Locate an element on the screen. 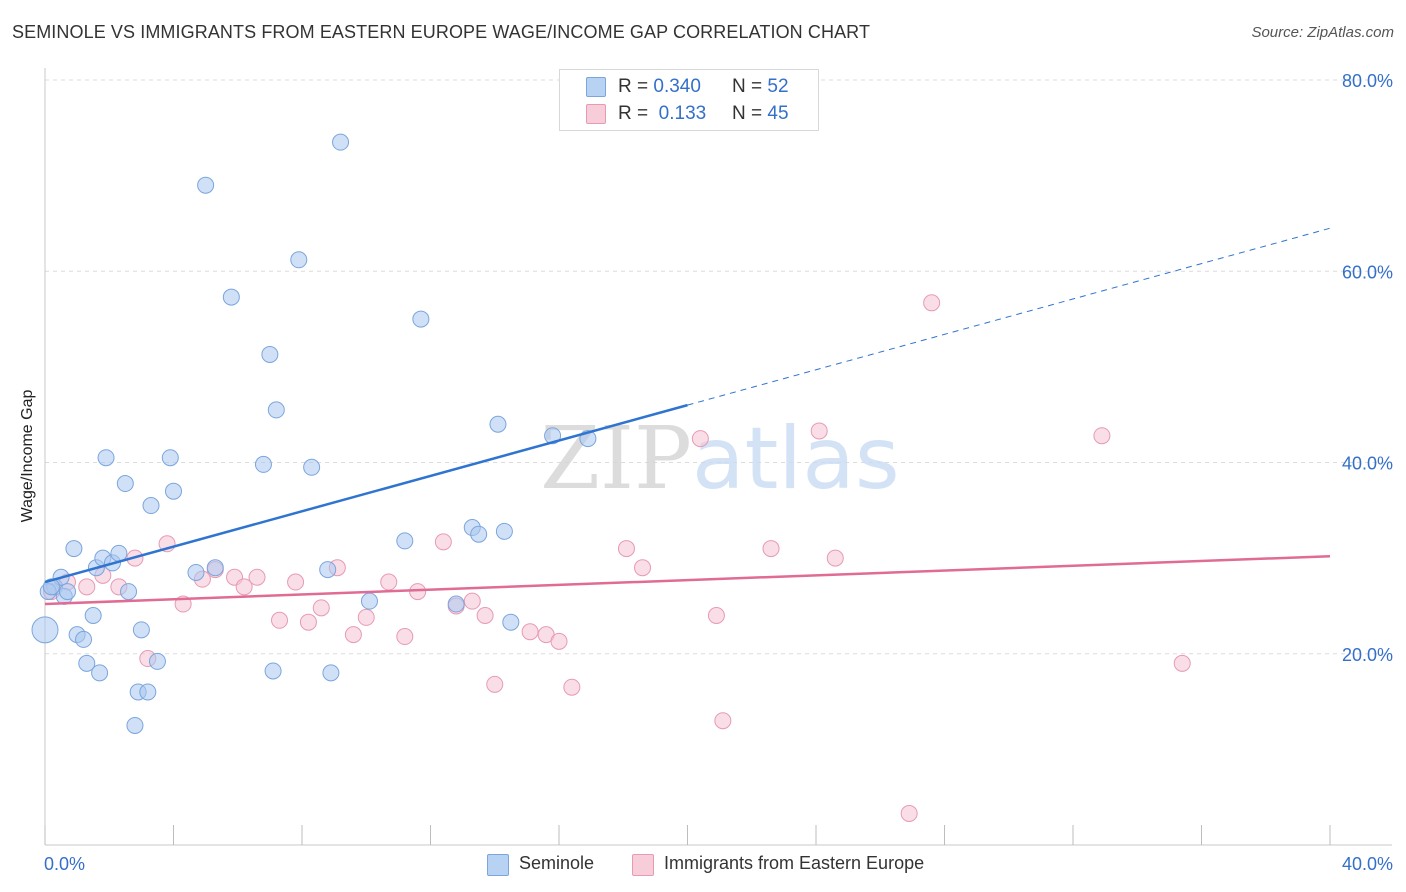 This screenshot has height=892, width=1406. y-tick-label: 60.0% is located at coordinates (1367, 272).